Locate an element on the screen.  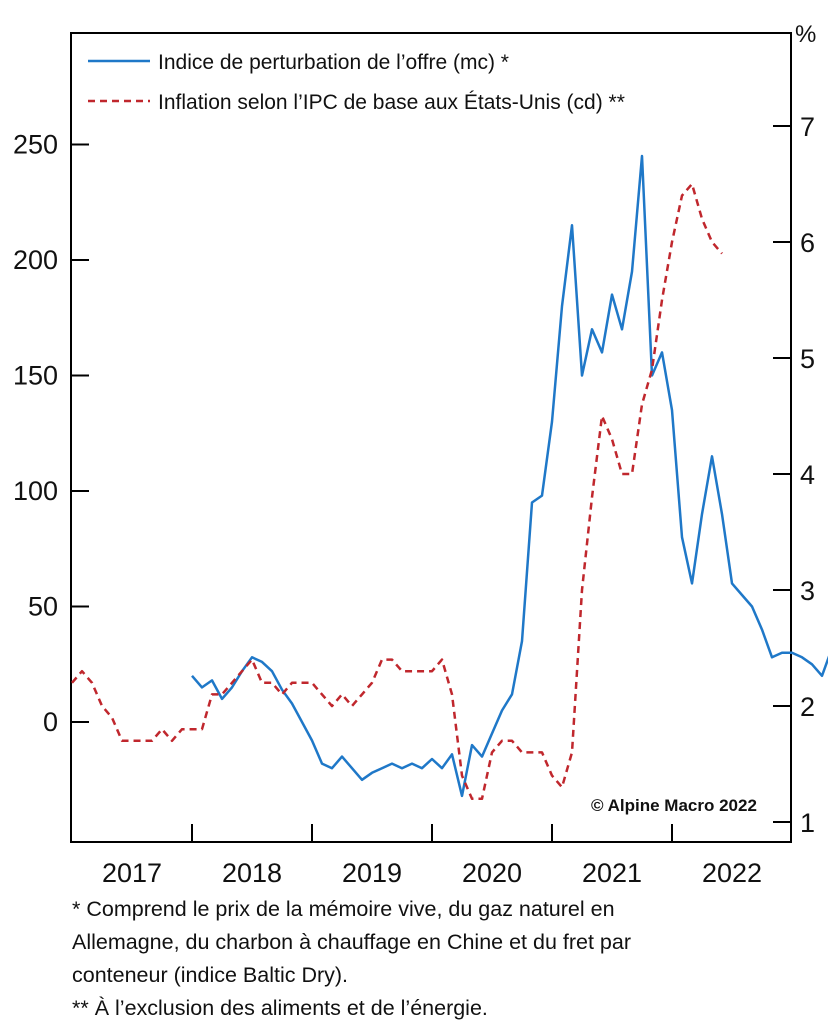
x-tick-label: 2018 is located at coordinates (252, 873).